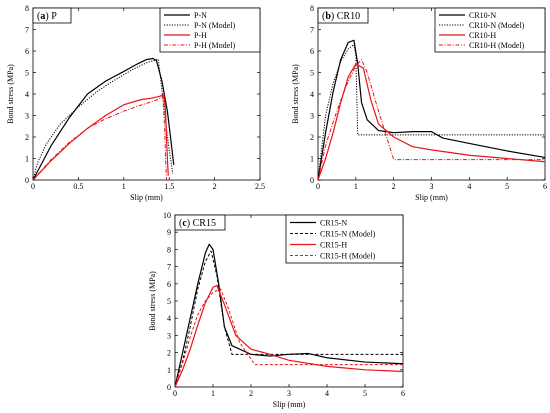 Image resolution: width=550 pixels, height=413 pixels. Describe the element at coordinates (47, 16) in the screenshot. I see `panel-tag: (a) P` at that location.